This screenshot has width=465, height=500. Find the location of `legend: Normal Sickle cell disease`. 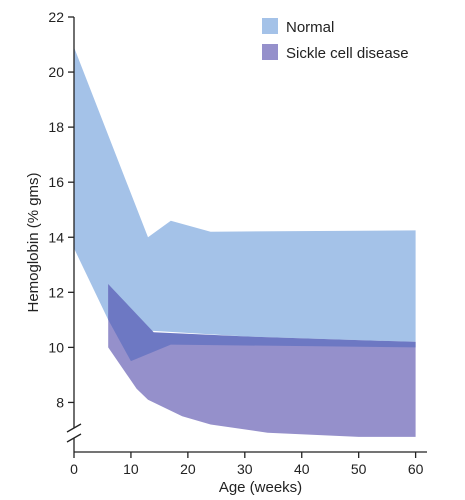

legend: Normal Sickle cell disease is located at coordinates (335, 40).